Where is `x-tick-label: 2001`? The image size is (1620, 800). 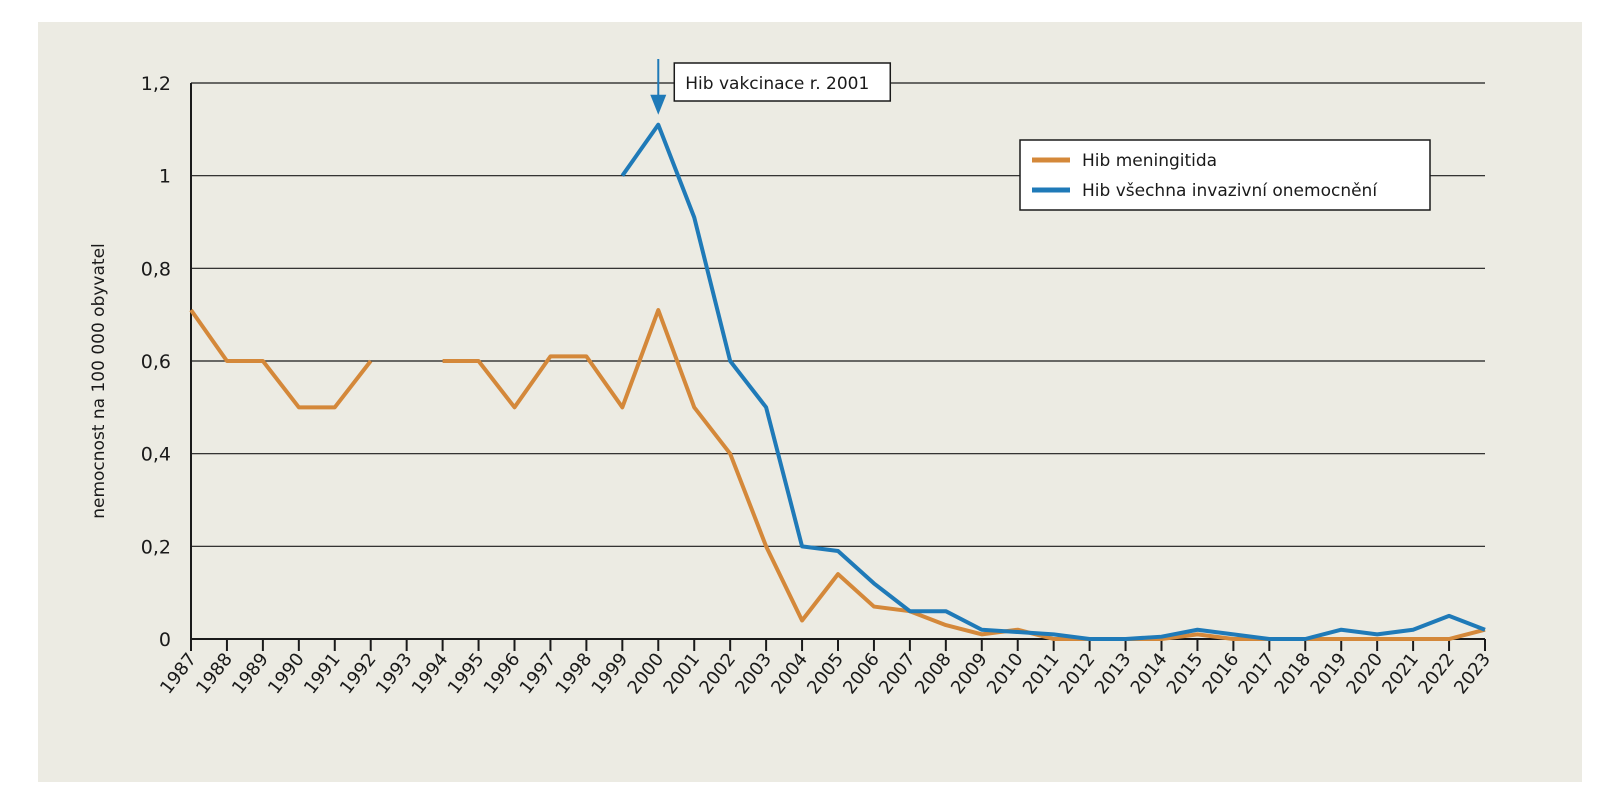
x-tick-label: 2001 is located at coordinates (681, 673).